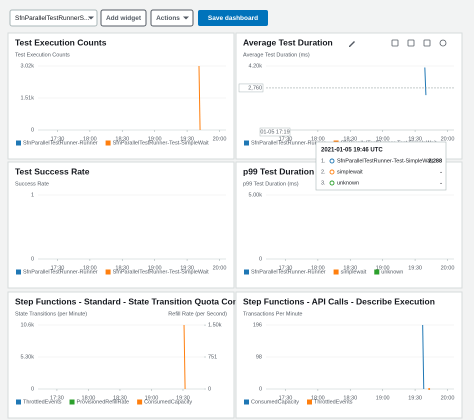 The width and height of the screenshot is (474, 420). I want to click on tooltip-marker, so click(332, 183).